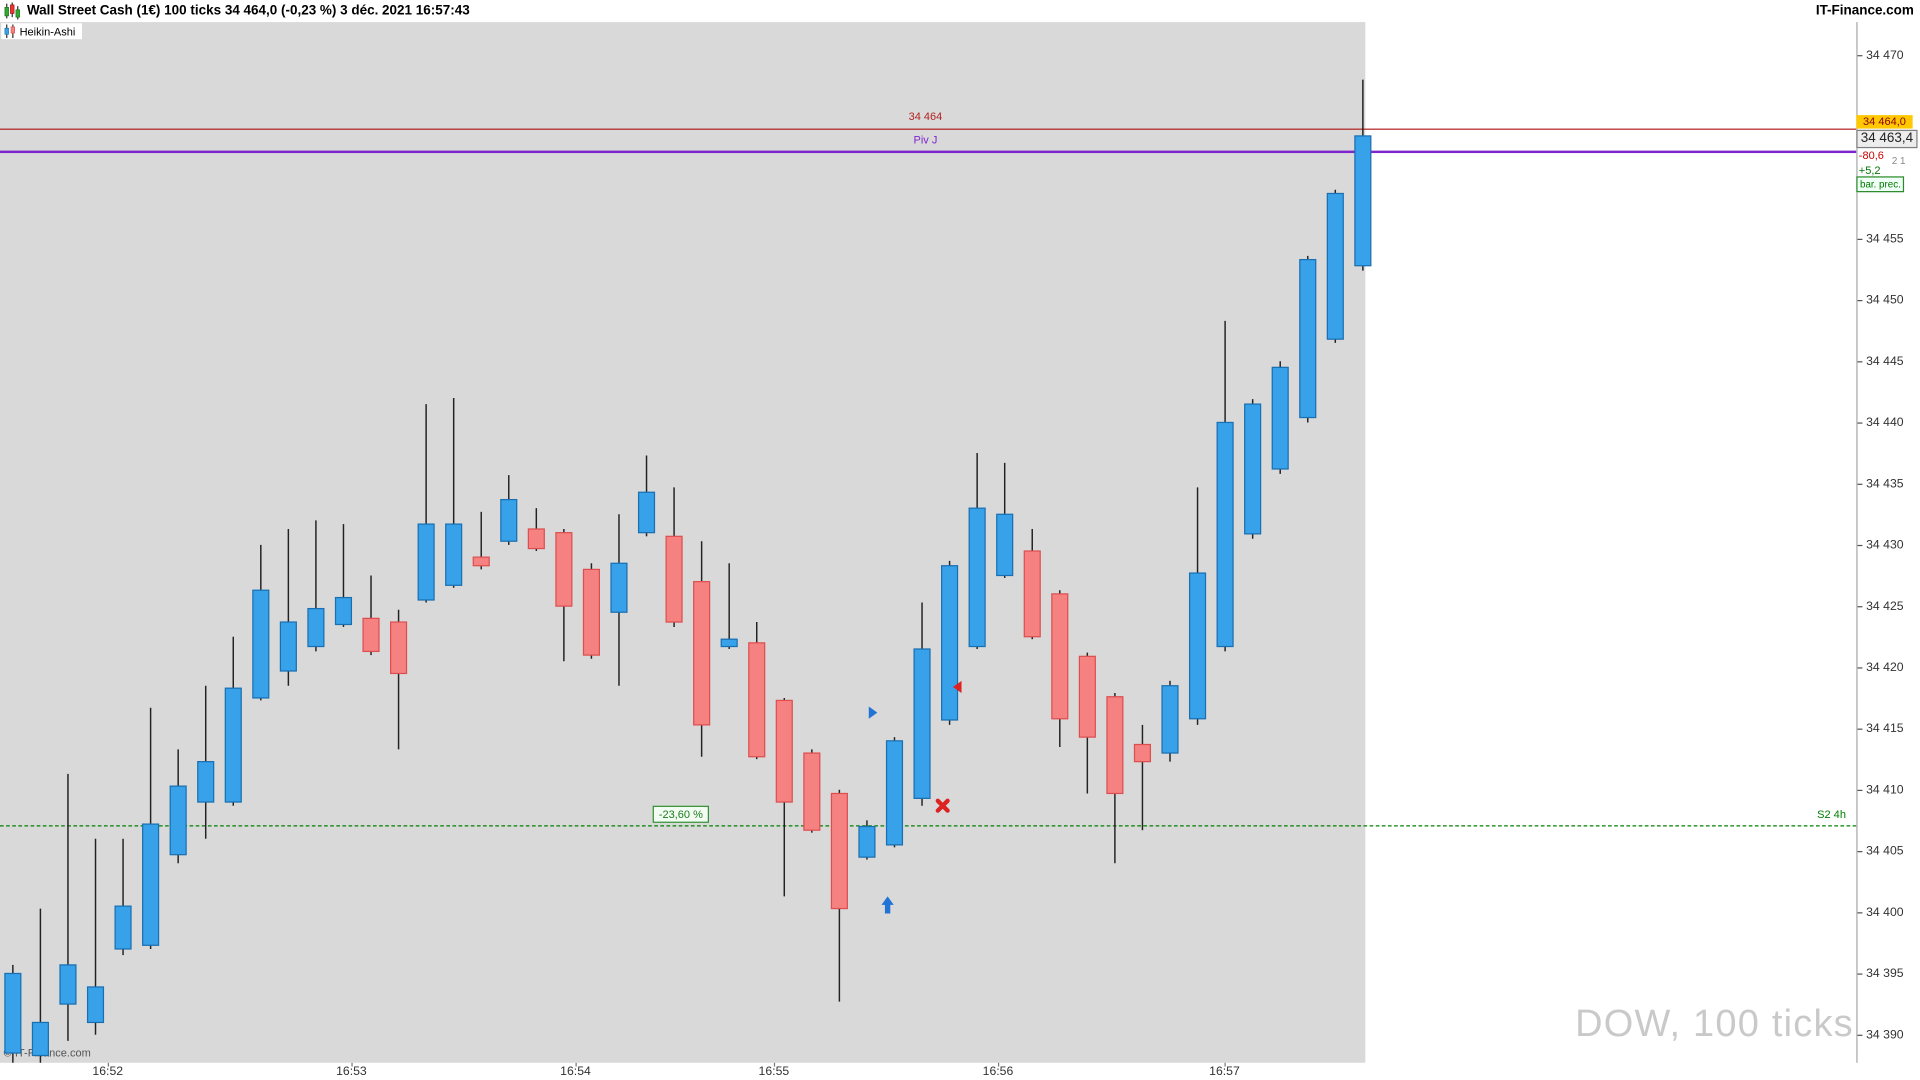 The height and width of the screenshot is (1080, 1920). I want to click on marker-cross, so click(942, 805).